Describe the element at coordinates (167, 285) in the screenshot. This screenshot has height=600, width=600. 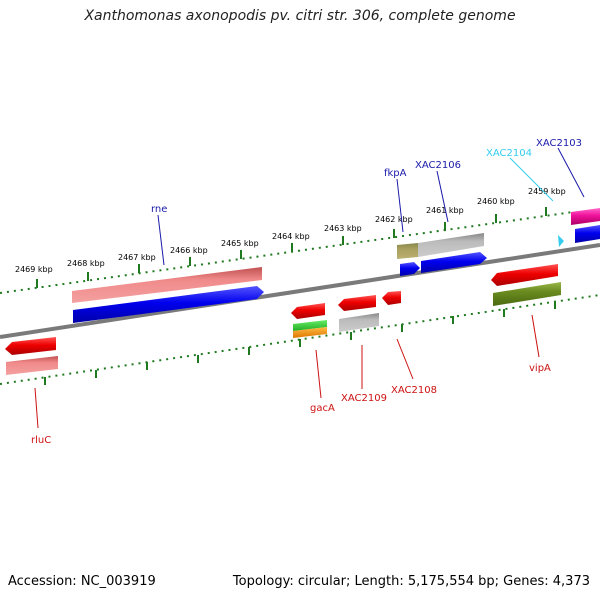
I see `rne-homolog-bar` at that location.